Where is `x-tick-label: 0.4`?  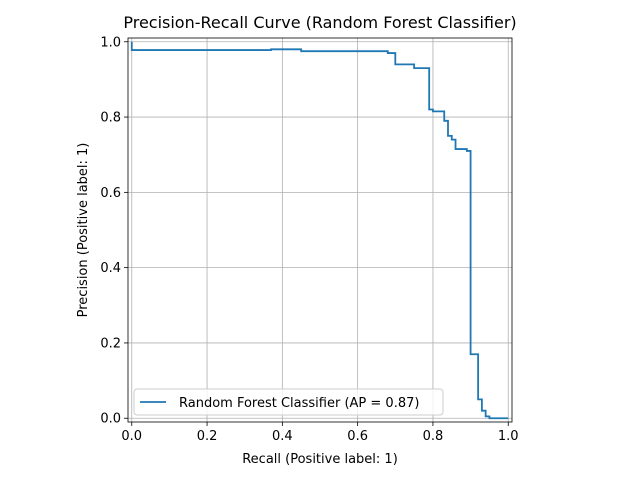 x-tick-label: 0.4 is located at coordinates (282, 436).